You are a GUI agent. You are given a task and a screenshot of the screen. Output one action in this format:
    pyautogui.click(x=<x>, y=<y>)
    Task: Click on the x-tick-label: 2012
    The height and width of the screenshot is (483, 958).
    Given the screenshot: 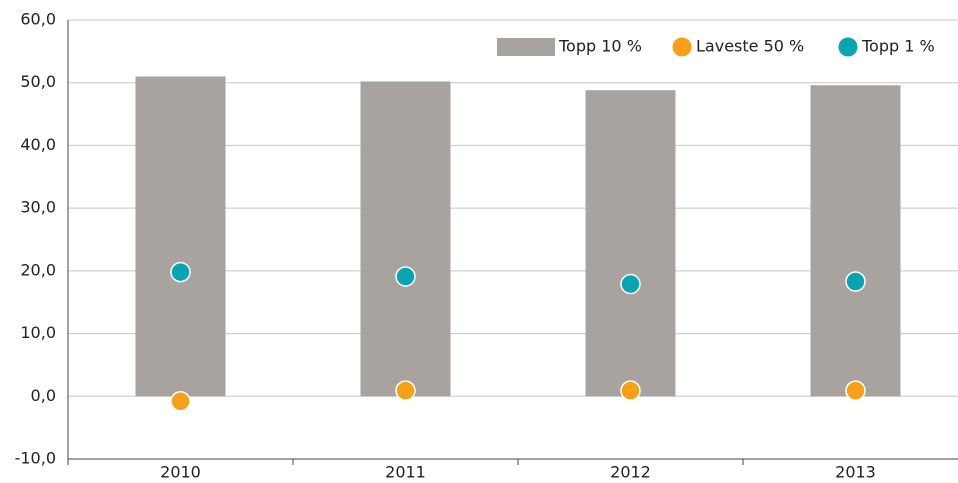 What is the action you would take?
    pyautogui.click(x=630, y=472)
    